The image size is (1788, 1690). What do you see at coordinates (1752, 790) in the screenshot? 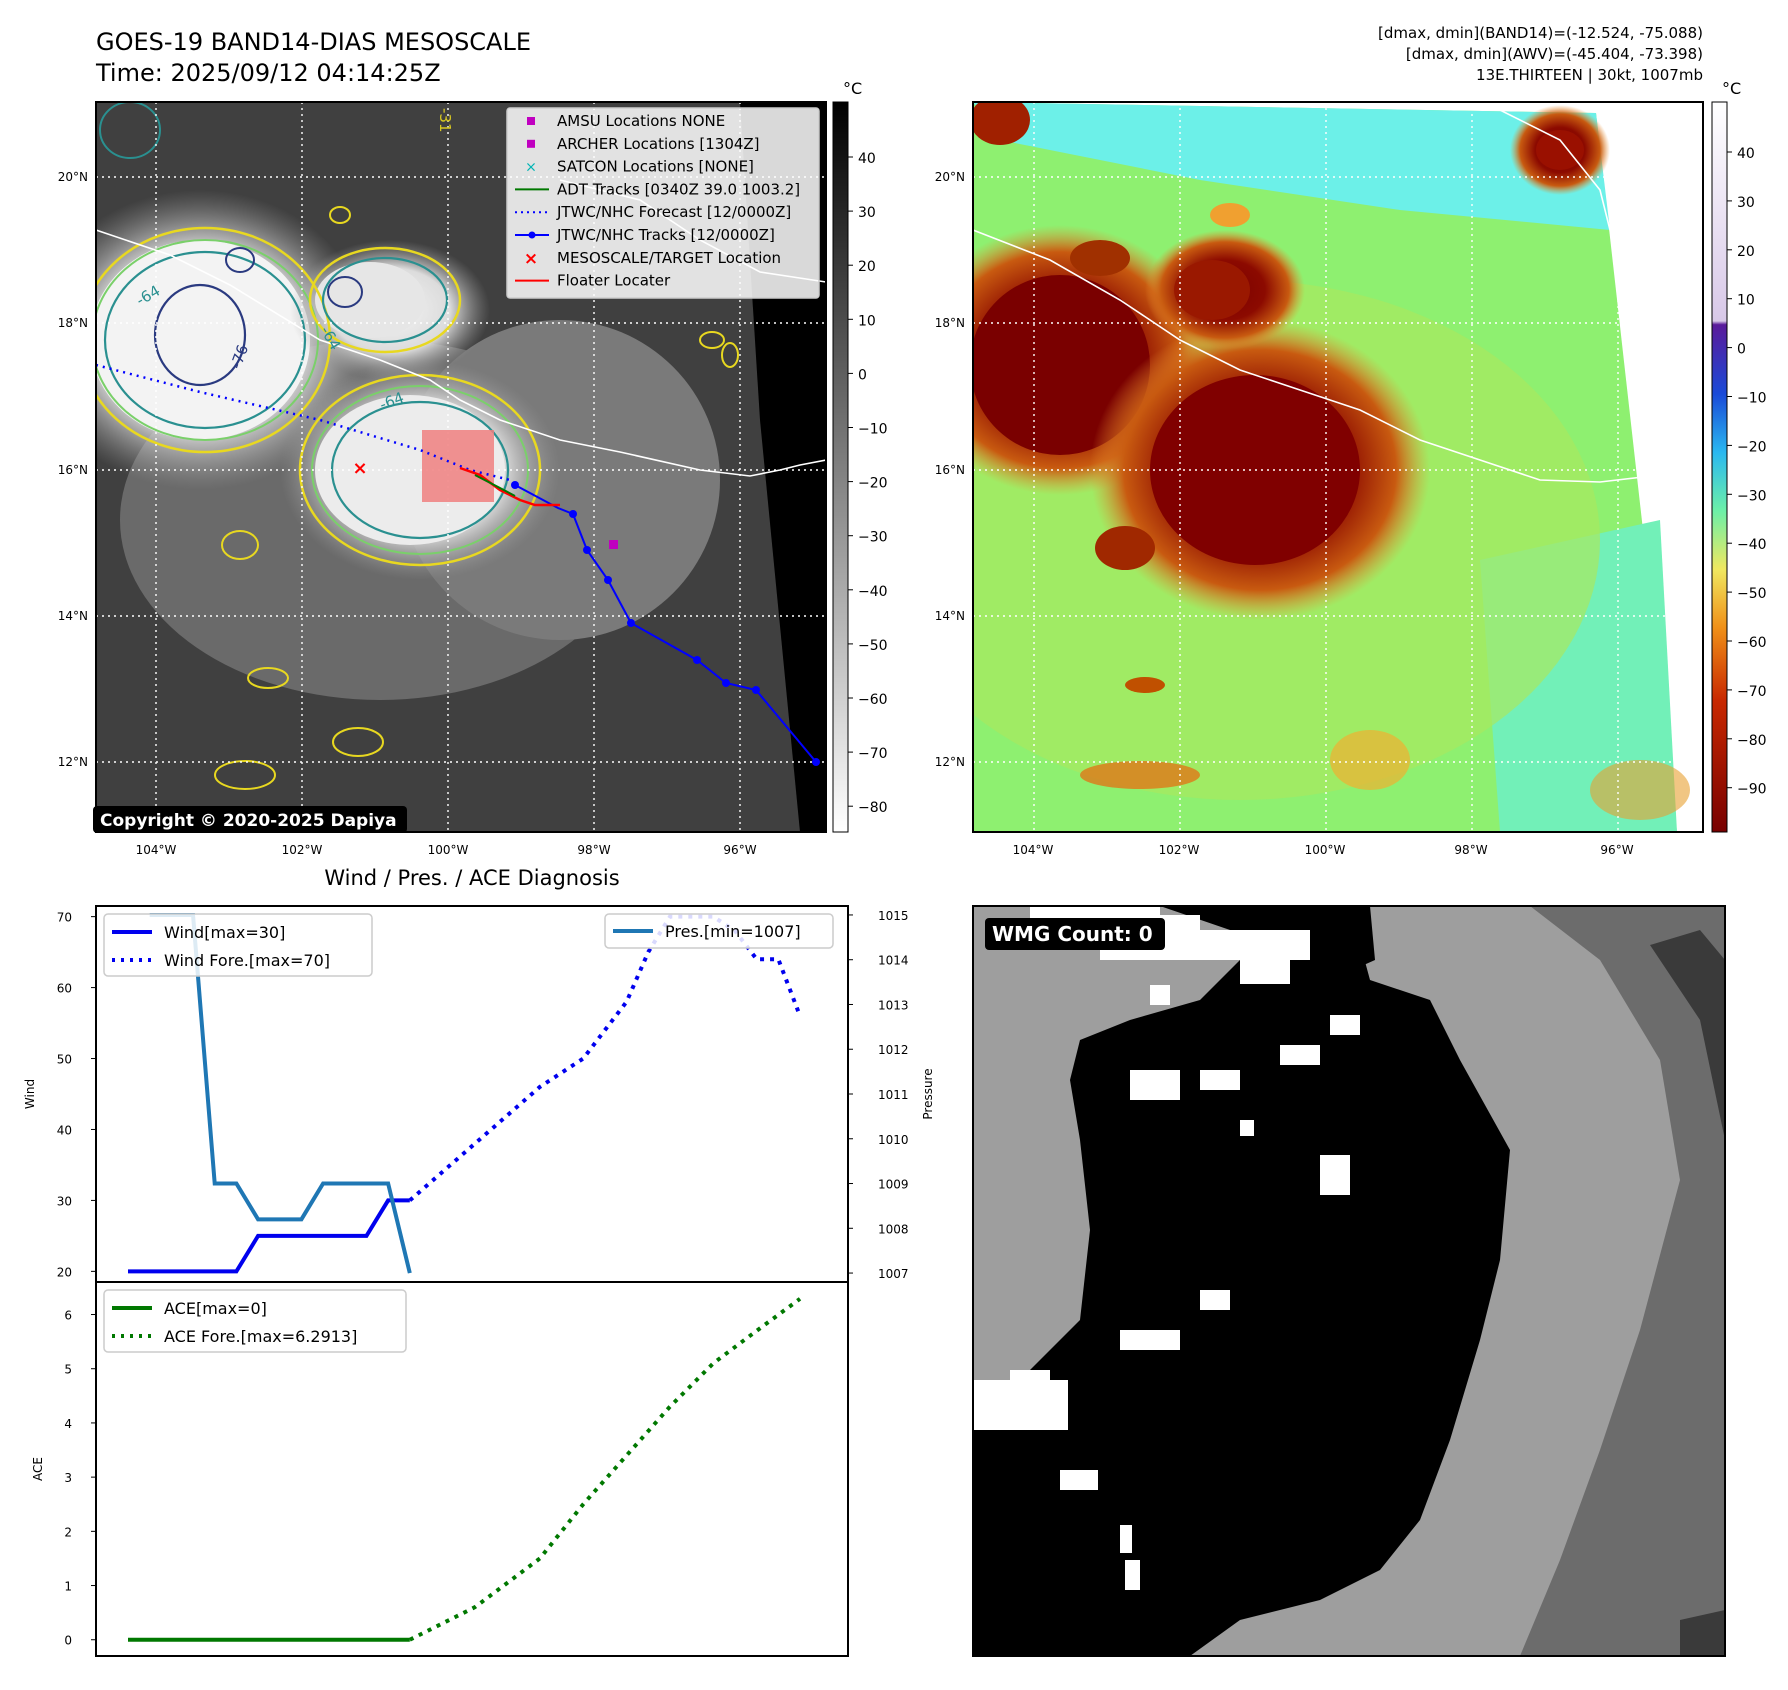
I see `colorbar-tick-label: −90` at bounding box center [1752, 790].